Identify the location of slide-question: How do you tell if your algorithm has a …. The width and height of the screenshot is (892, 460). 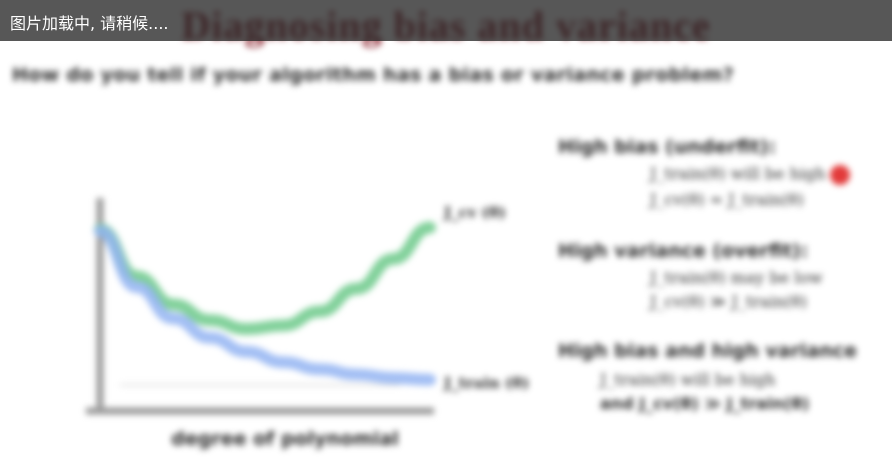
(373, 75).